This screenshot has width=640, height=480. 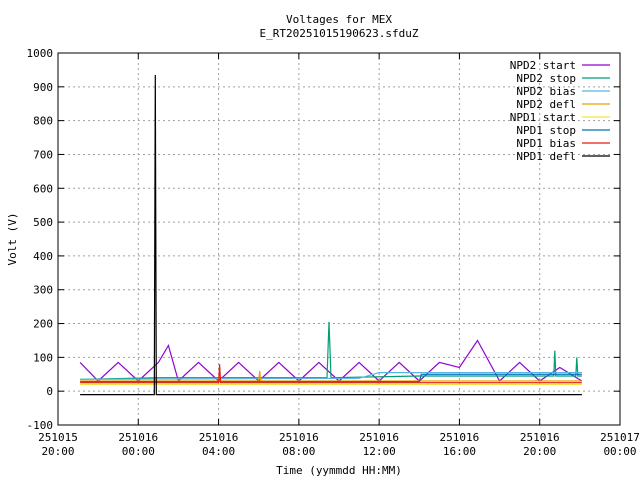 What do you see at coordinates (40, 425) in the screenshot?
I see `y-tick-label: -100` at bounding box center [40, 425].